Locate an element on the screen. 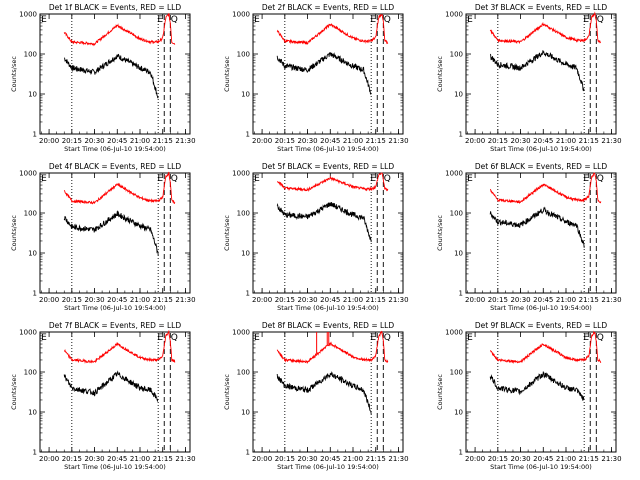  chart-title: Det 2f BLACK = Events, RED = LLD is located at coordinates (328, 7).